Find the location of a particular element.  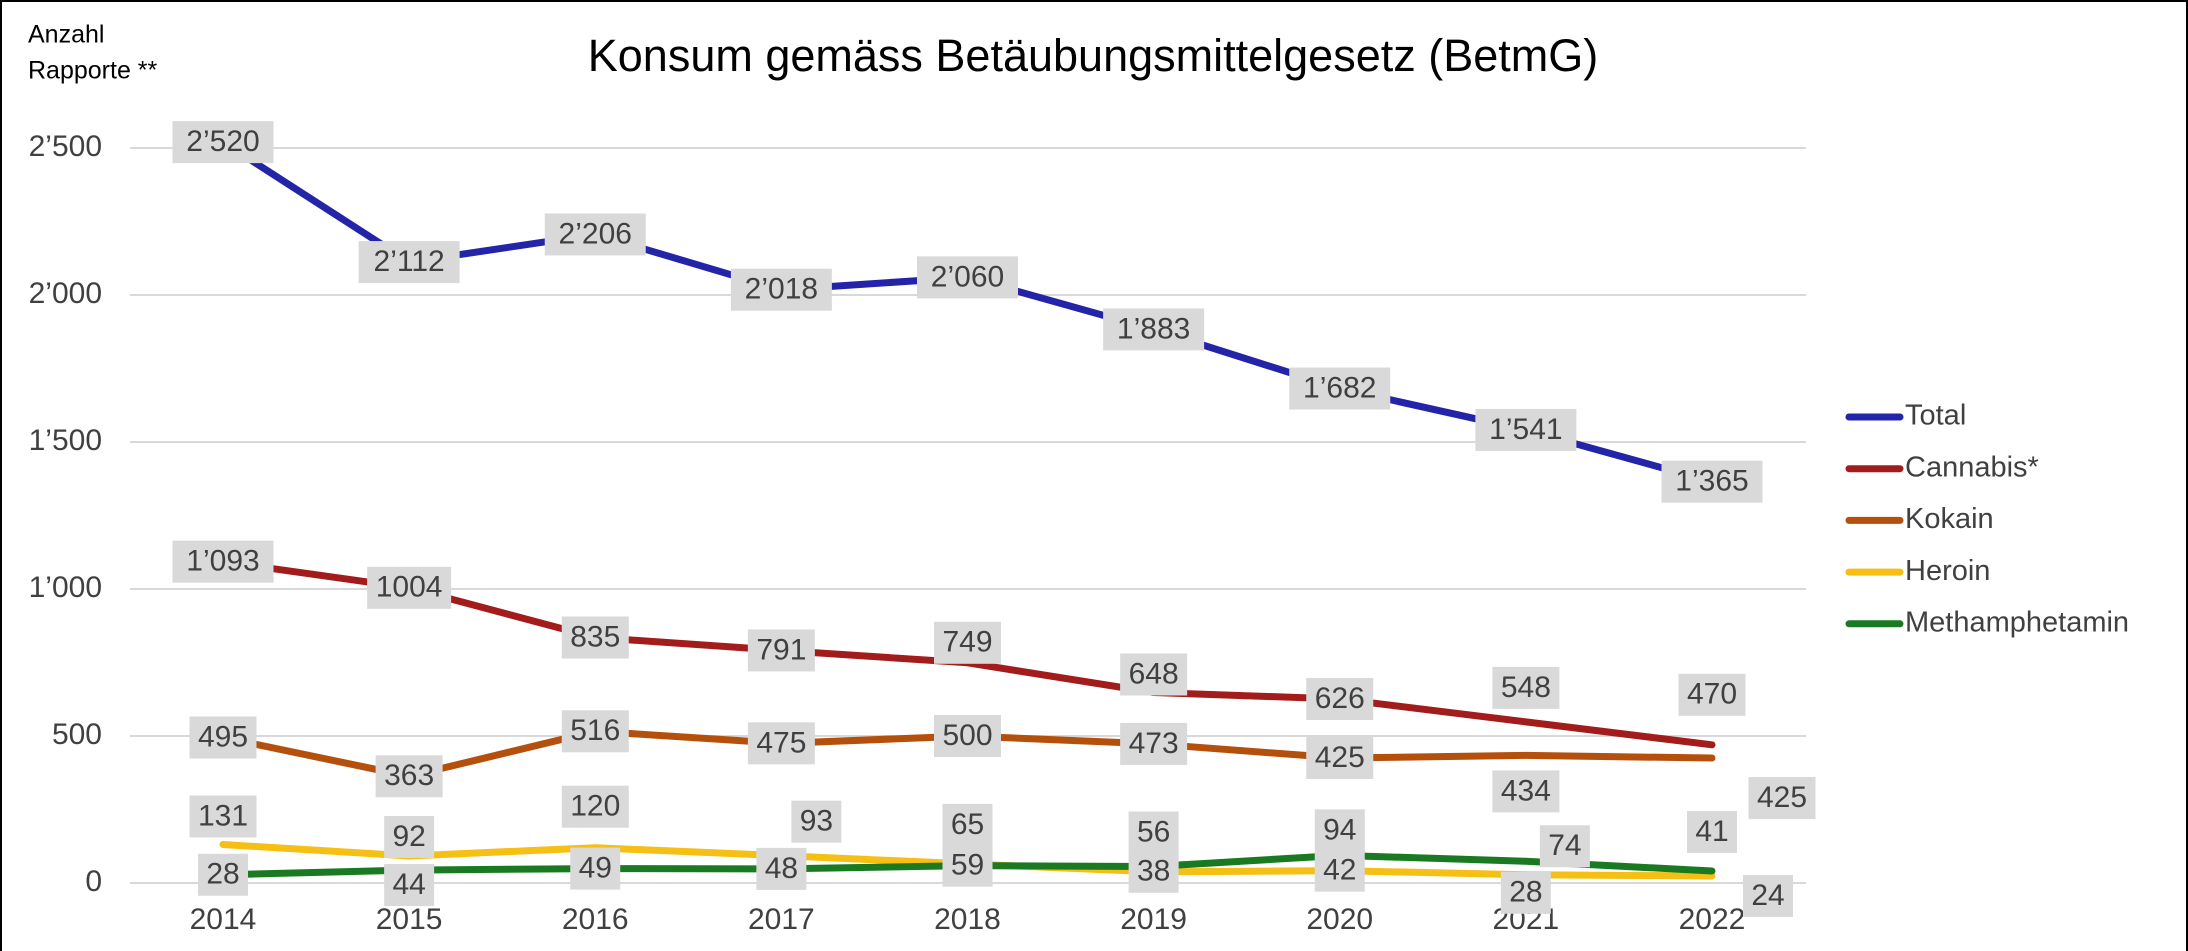

data-label: 38 is located at coordinates (1153, 871).